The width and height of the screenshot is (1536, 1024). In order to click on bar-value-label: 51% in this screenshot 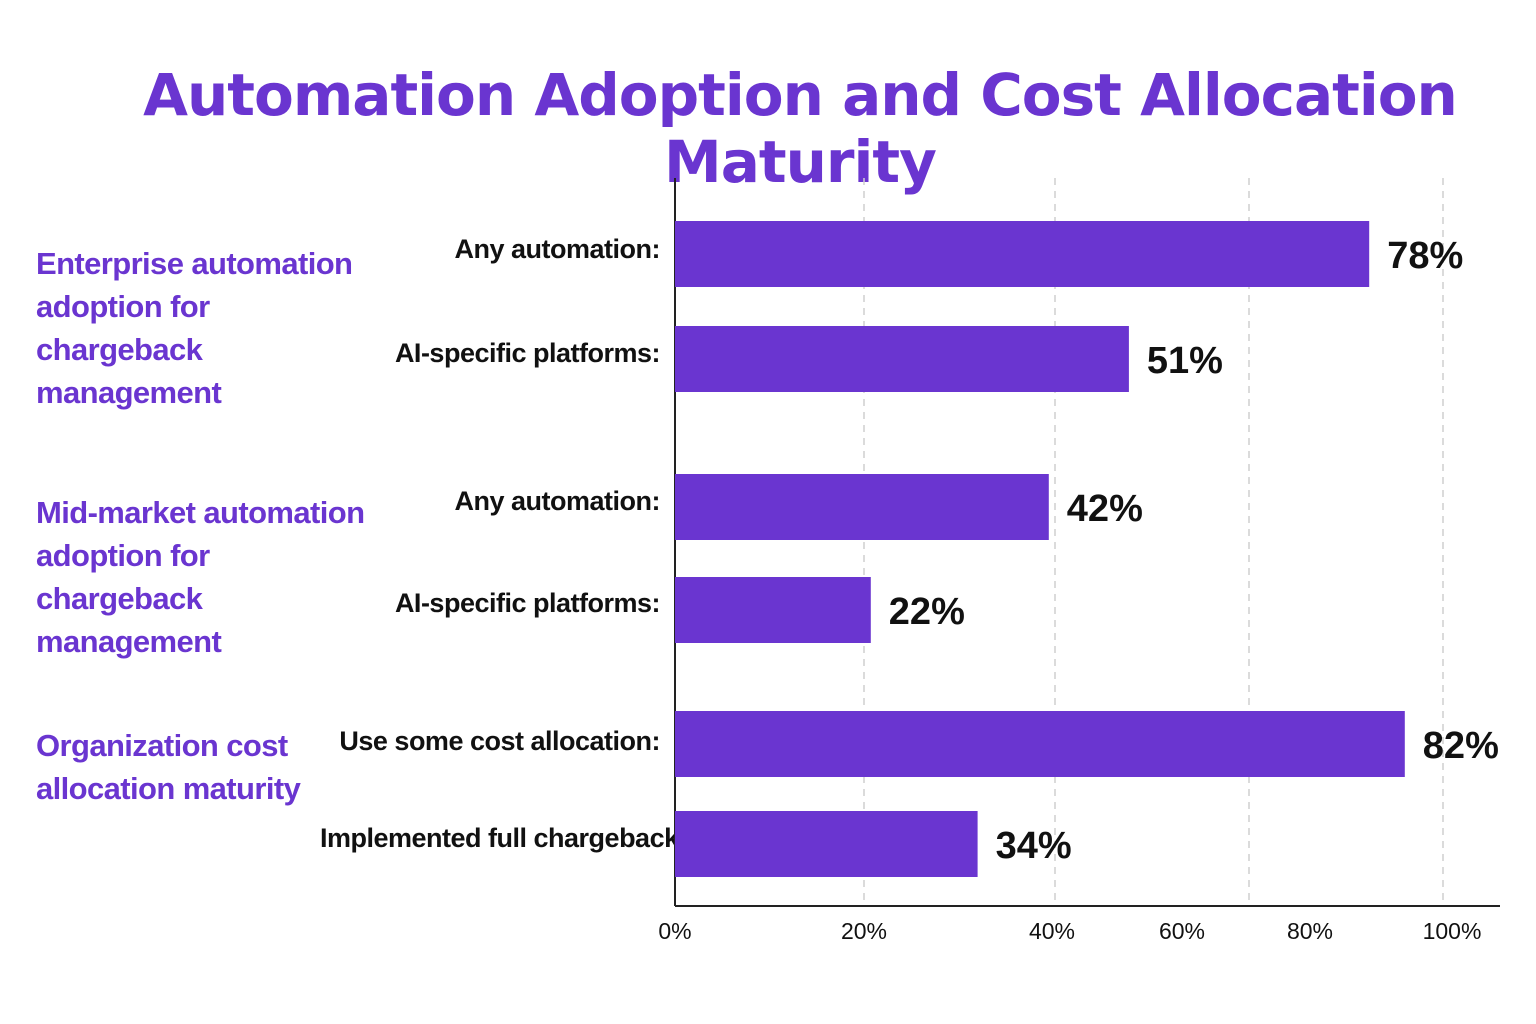, I will do `click(1185, 361)`.